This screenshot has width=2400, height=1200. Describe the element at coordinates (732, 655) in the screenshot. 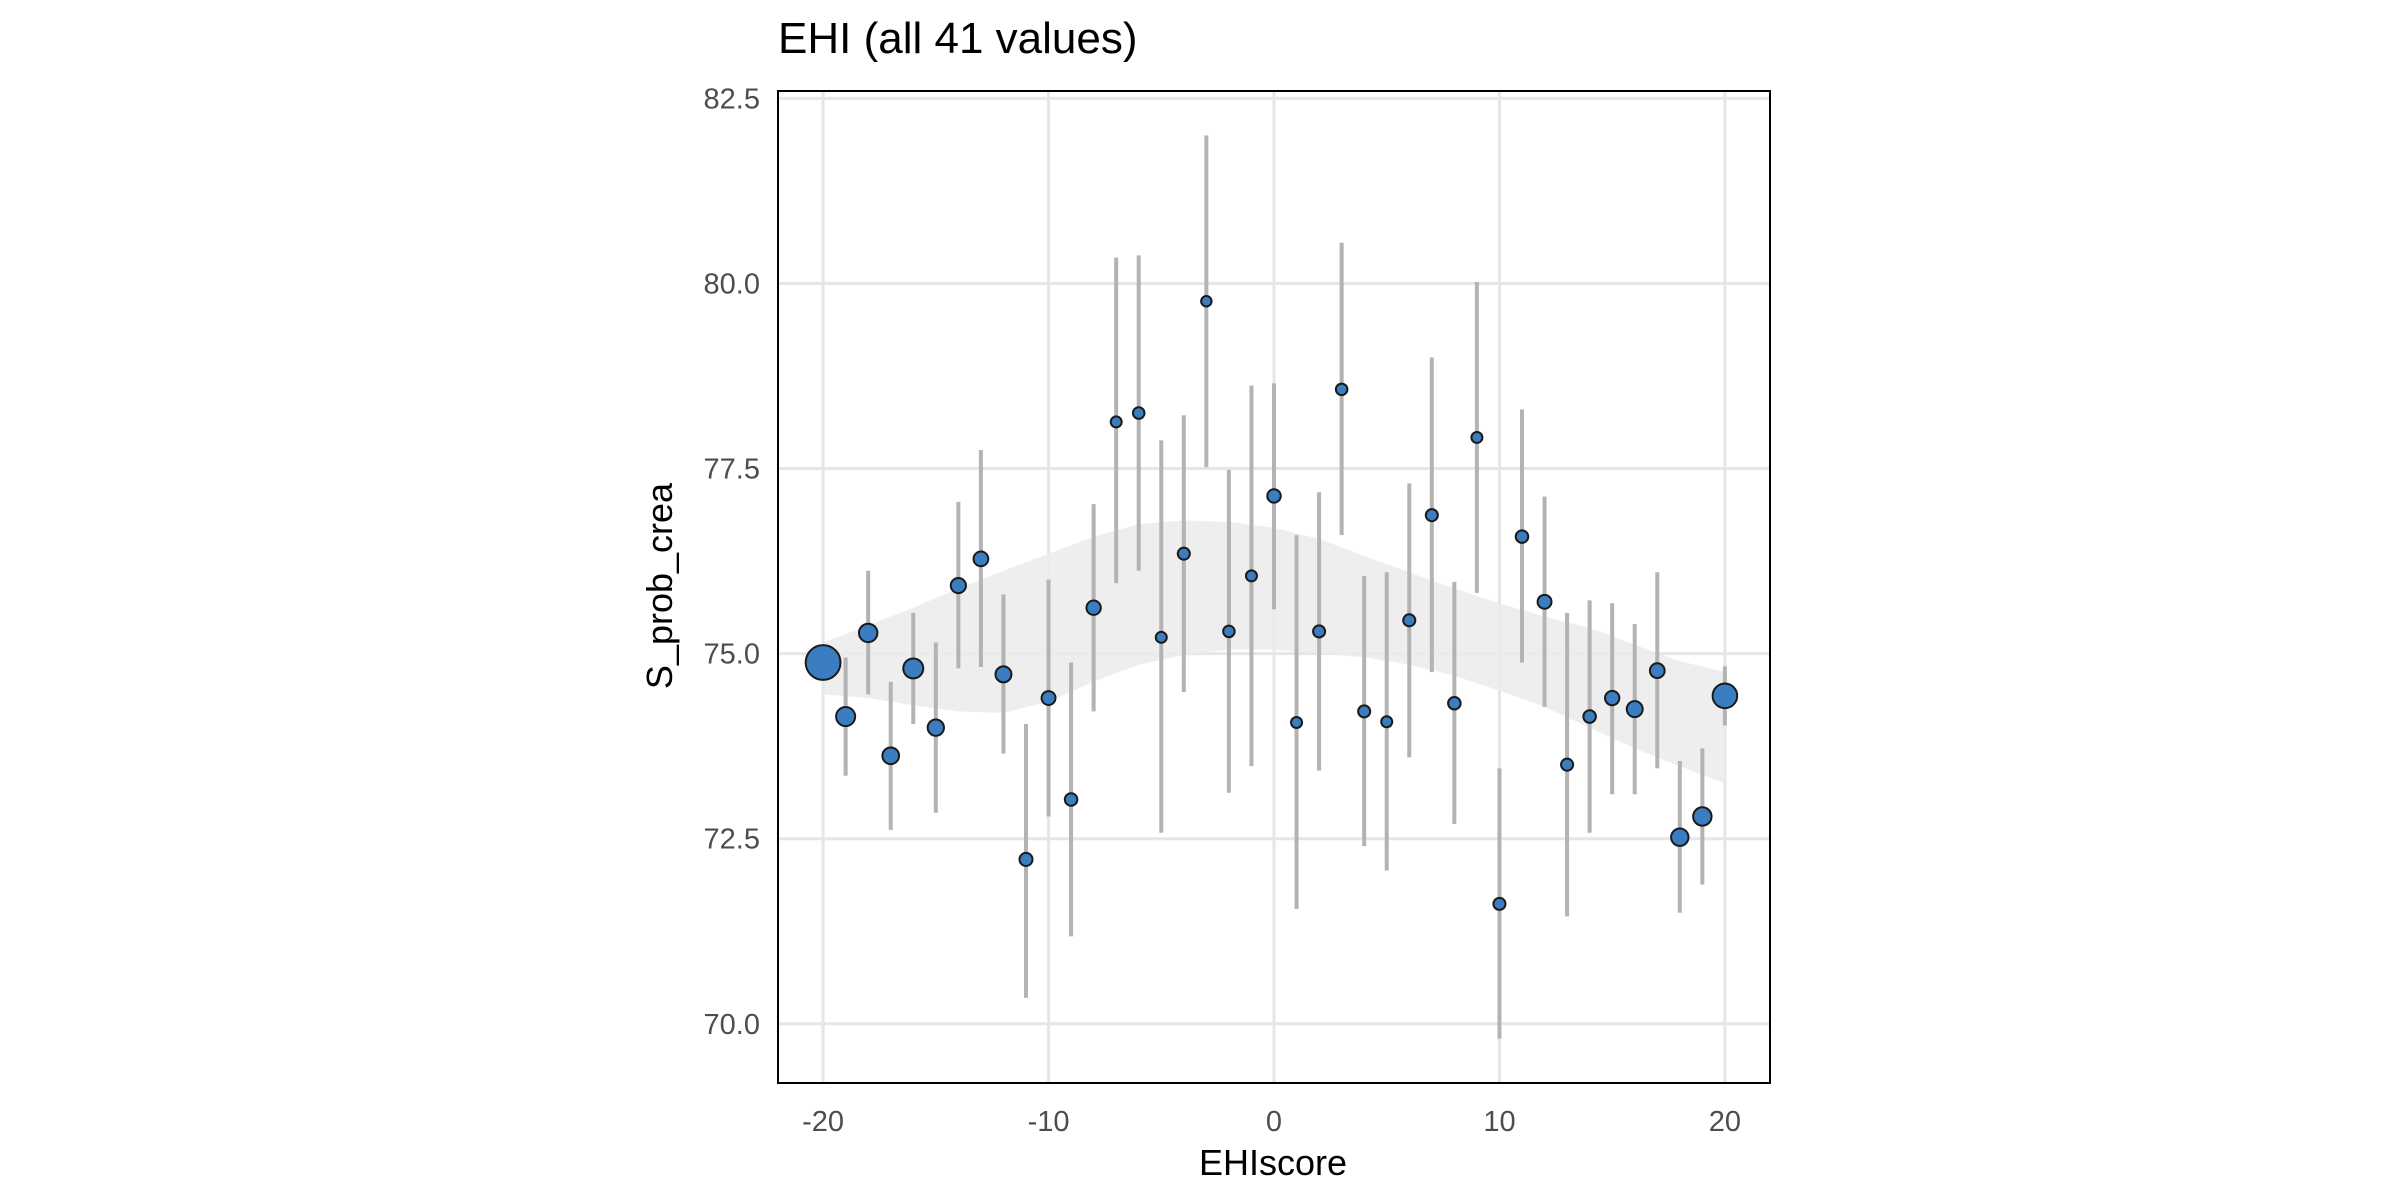

I see `y-tick-label: 75.0` at that location.